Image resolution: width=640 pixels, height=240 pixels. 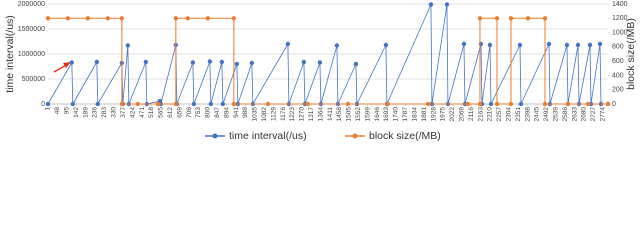 What do you see at coordinates (67, 111) in the screenshot?
I see `x-tick-label: 95` at bounding box center [67, 111].